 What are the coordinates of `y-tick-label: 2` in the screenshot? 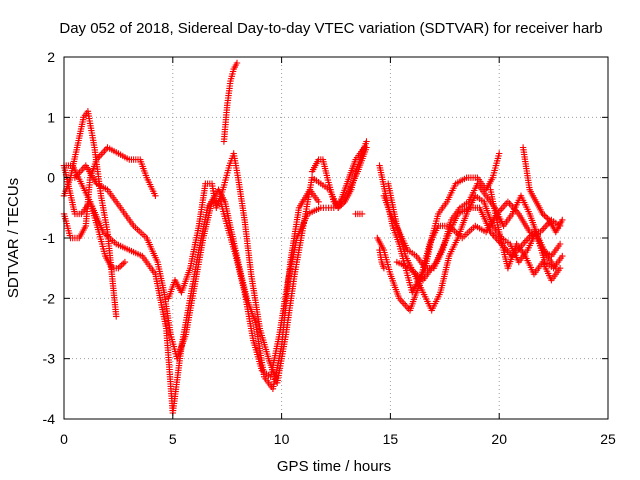 It's located at (51, 57).